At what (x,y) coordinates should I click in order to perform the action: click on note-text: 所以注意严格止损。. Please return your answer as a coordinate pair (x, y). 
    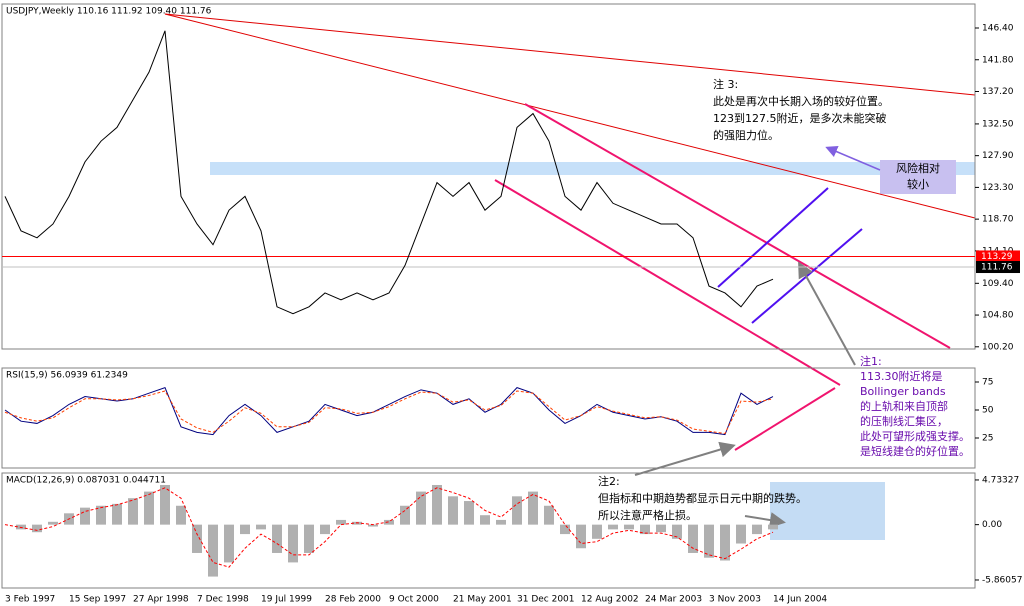
    Looking at the image, I should click on (647, 515).